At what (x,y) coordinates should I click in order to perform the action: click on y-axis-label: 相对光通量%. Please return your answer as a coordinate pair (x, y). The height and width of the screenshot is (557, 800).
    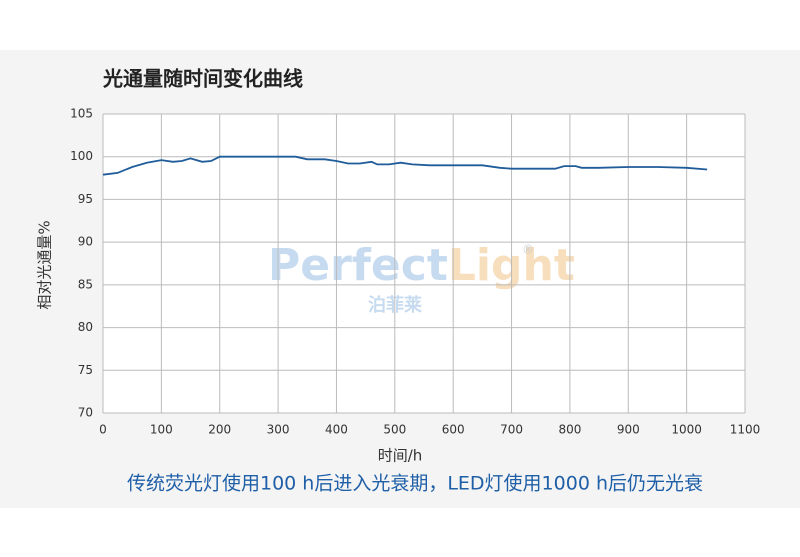
    Looking at the image, I should click on (45, 264).